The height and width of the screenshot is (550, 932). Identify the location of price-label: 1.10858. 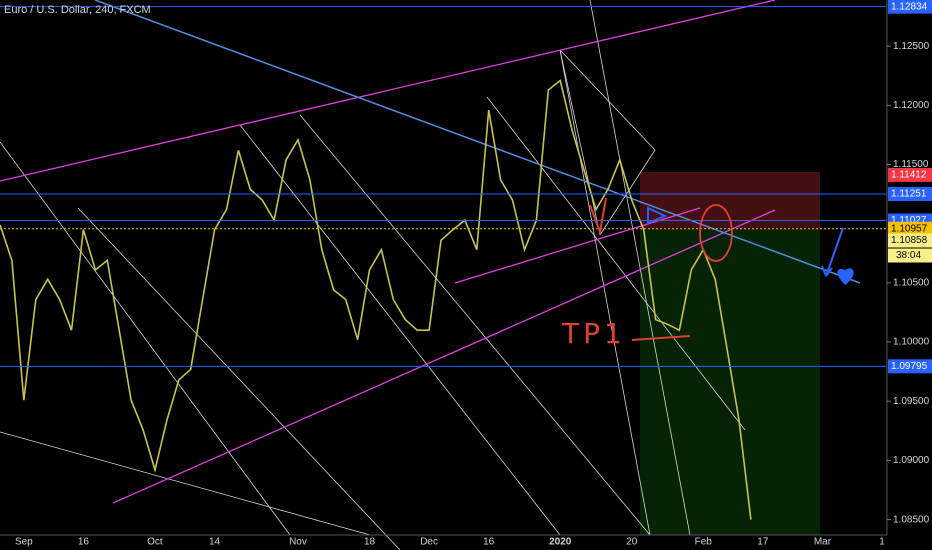
(909, 240).